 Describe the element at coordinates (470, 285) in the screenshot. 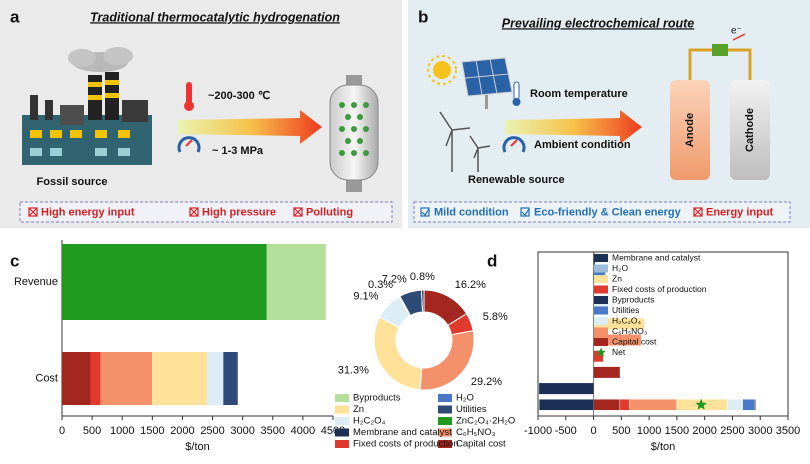

I see `data-label: 16.2%` at that location.